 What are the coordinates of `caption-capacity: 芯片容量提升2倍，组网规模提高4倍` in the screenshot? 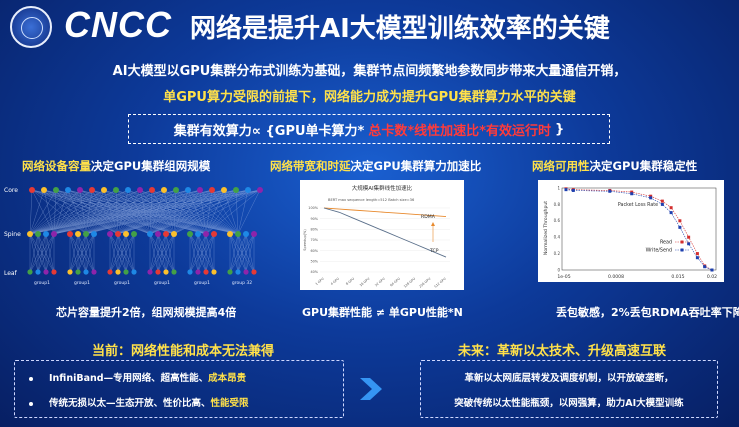 It's located at (146, 312).